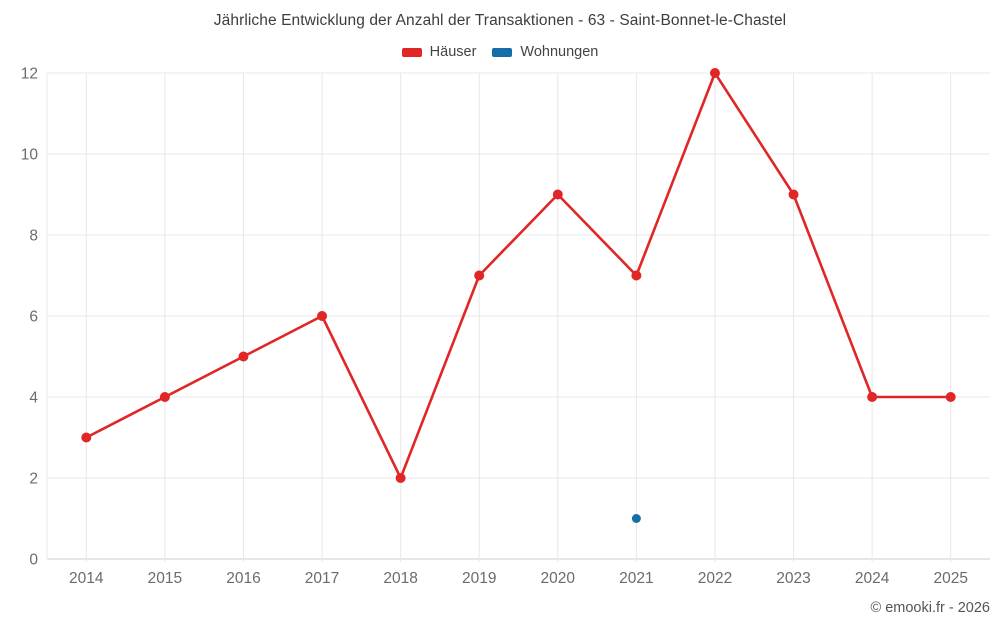 The width and height of the screenshot is (1000, 625). Describe the element at coordinates (715, 578) in the screenshot. I see `x-tick-label-2022: 2022` at that location.